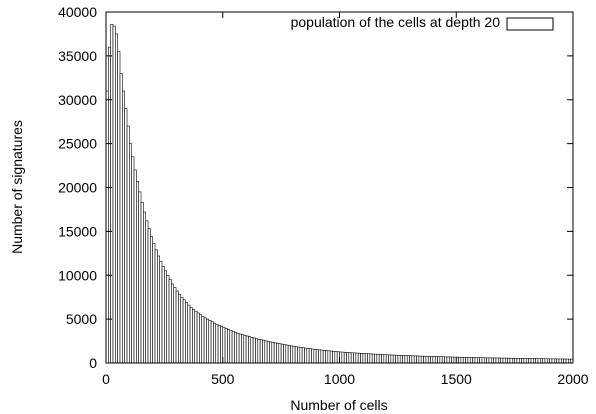 The height and width of the screenshot is (414, 596). What do you see at coordinates (396, 22) in the screenshot?
I see `legend-label: population of the cells at depth 20` at bounding box center [396, 22].